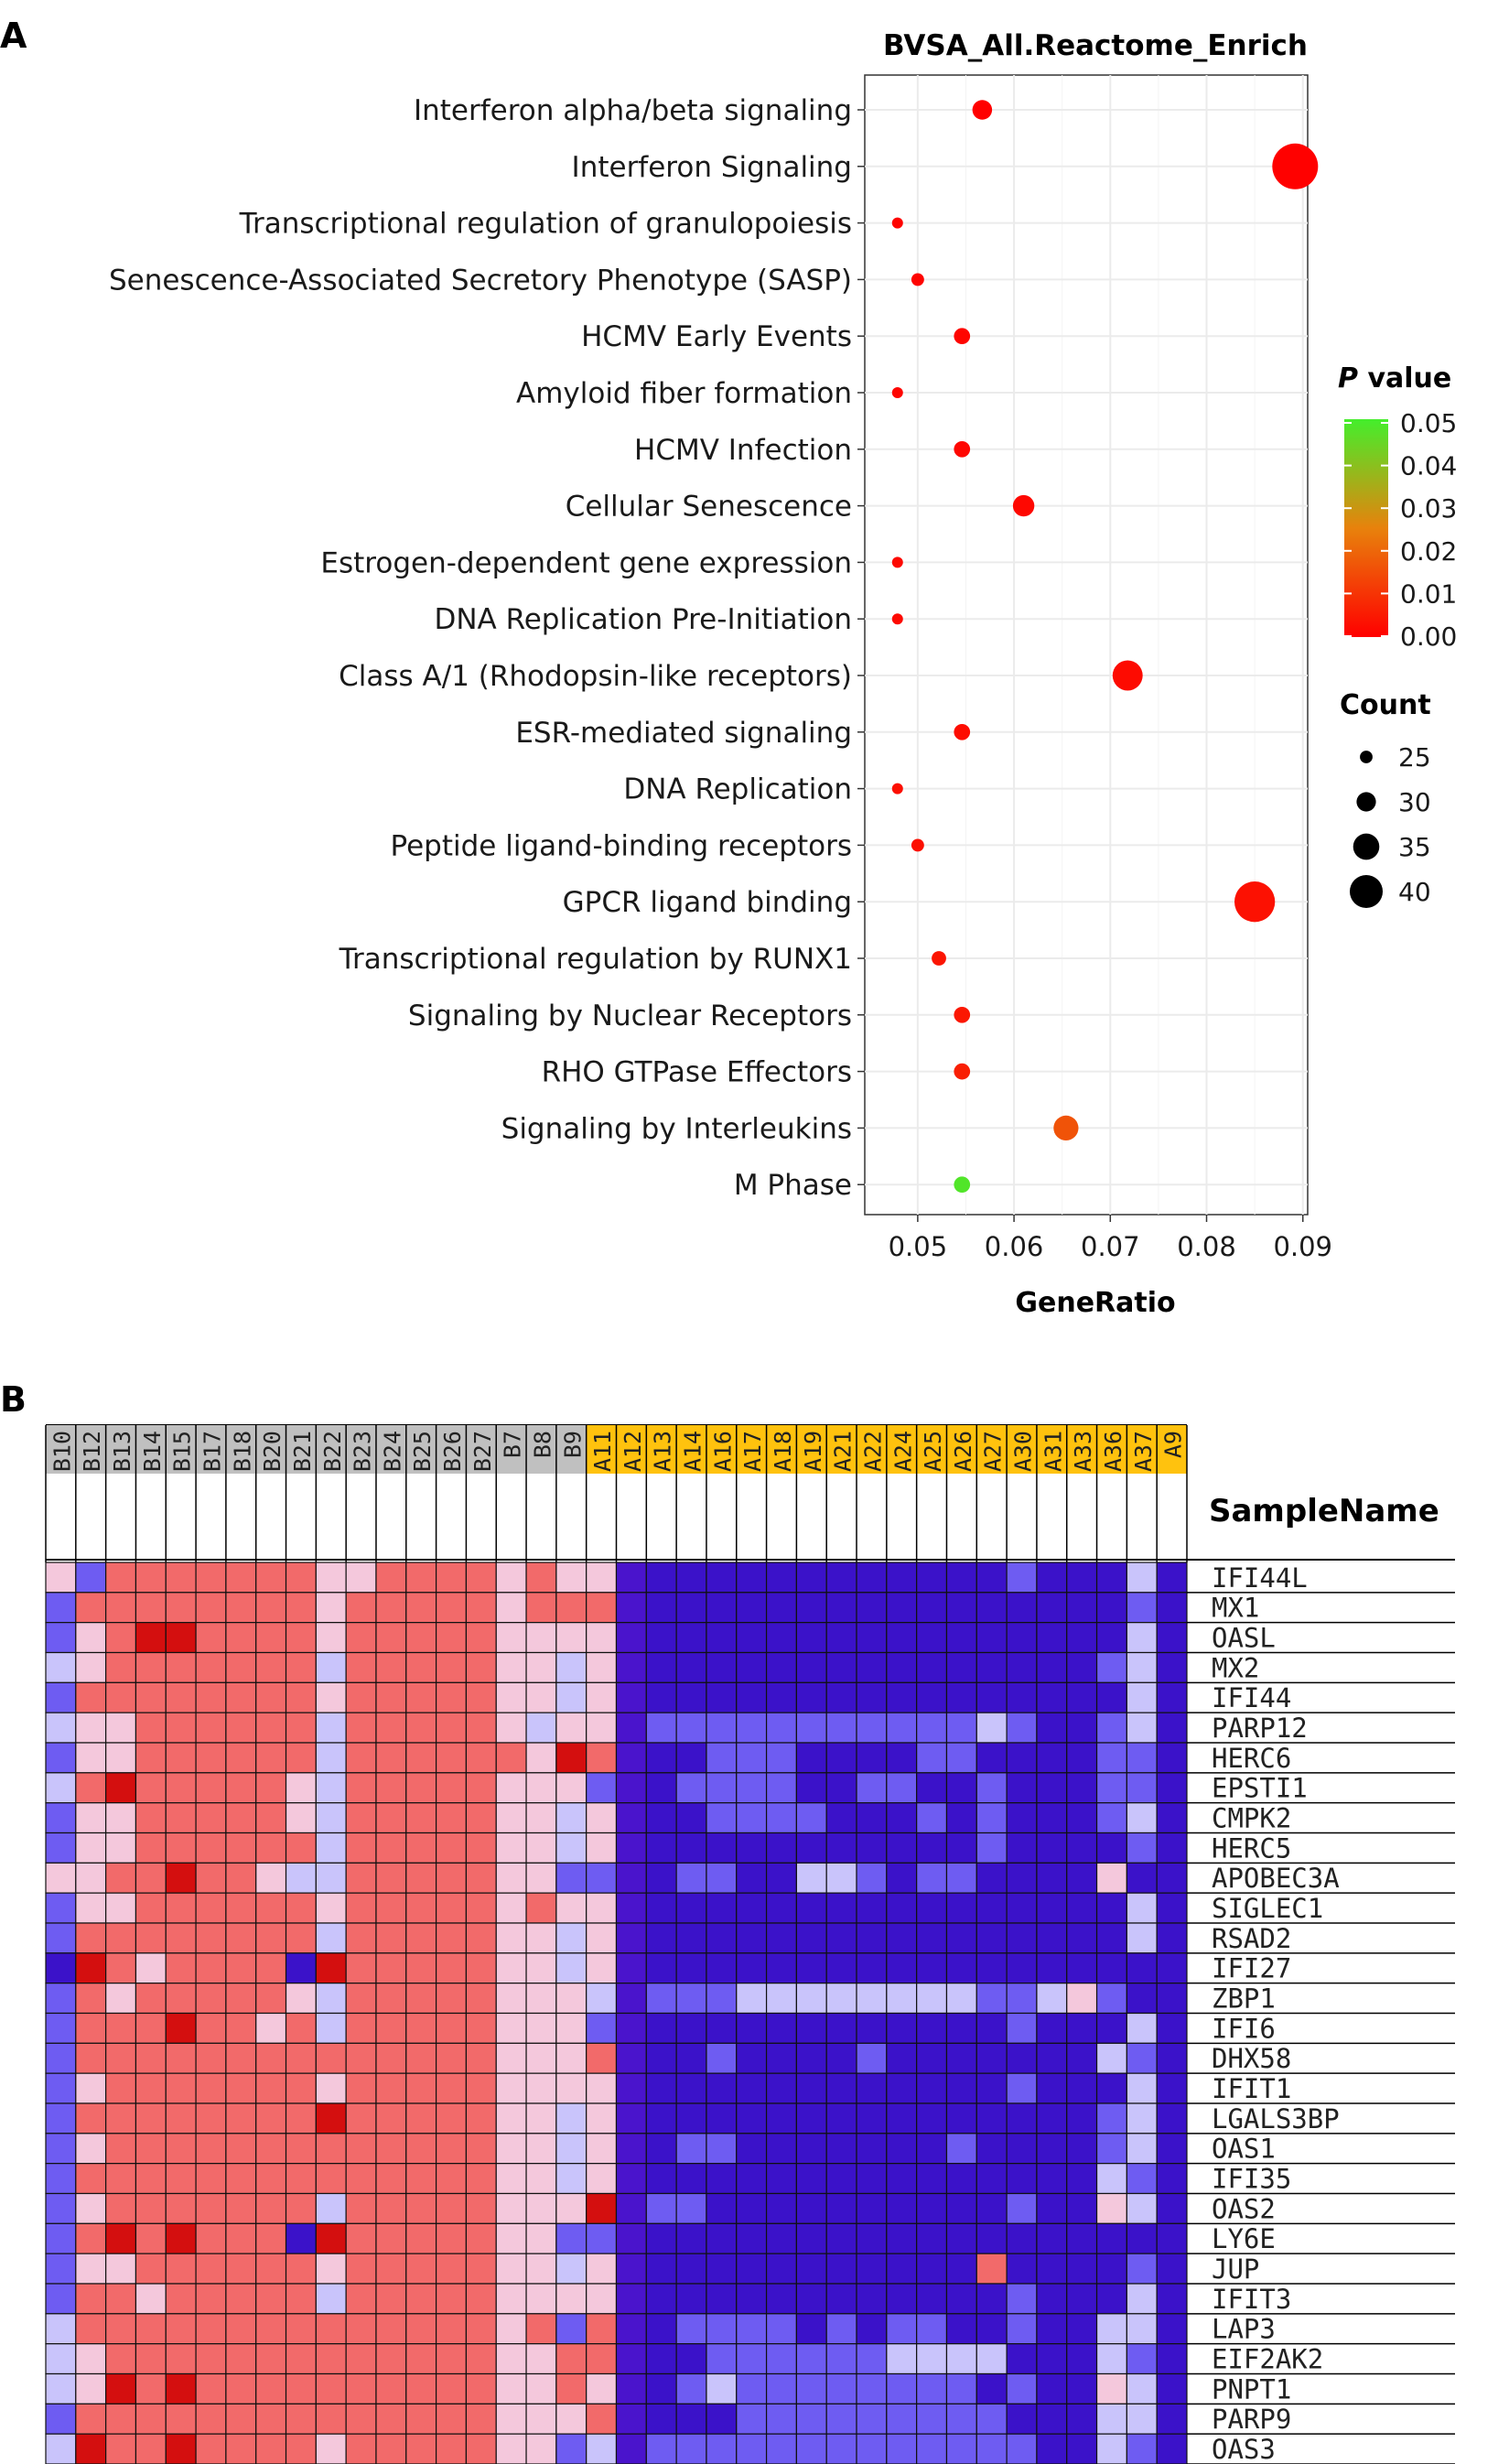 Image resolution: width=1509 pixels, height=2464 pixels. I want to click on gene-label: PARP9, so click(1251, 2419).